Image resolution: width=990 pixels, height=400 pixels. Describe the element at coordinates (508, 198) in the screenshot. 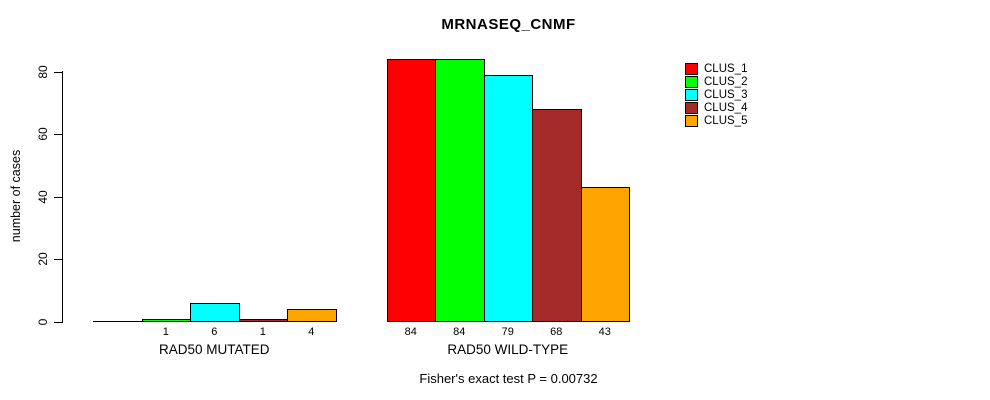

I see `bar-clus_3-group2` at that location.